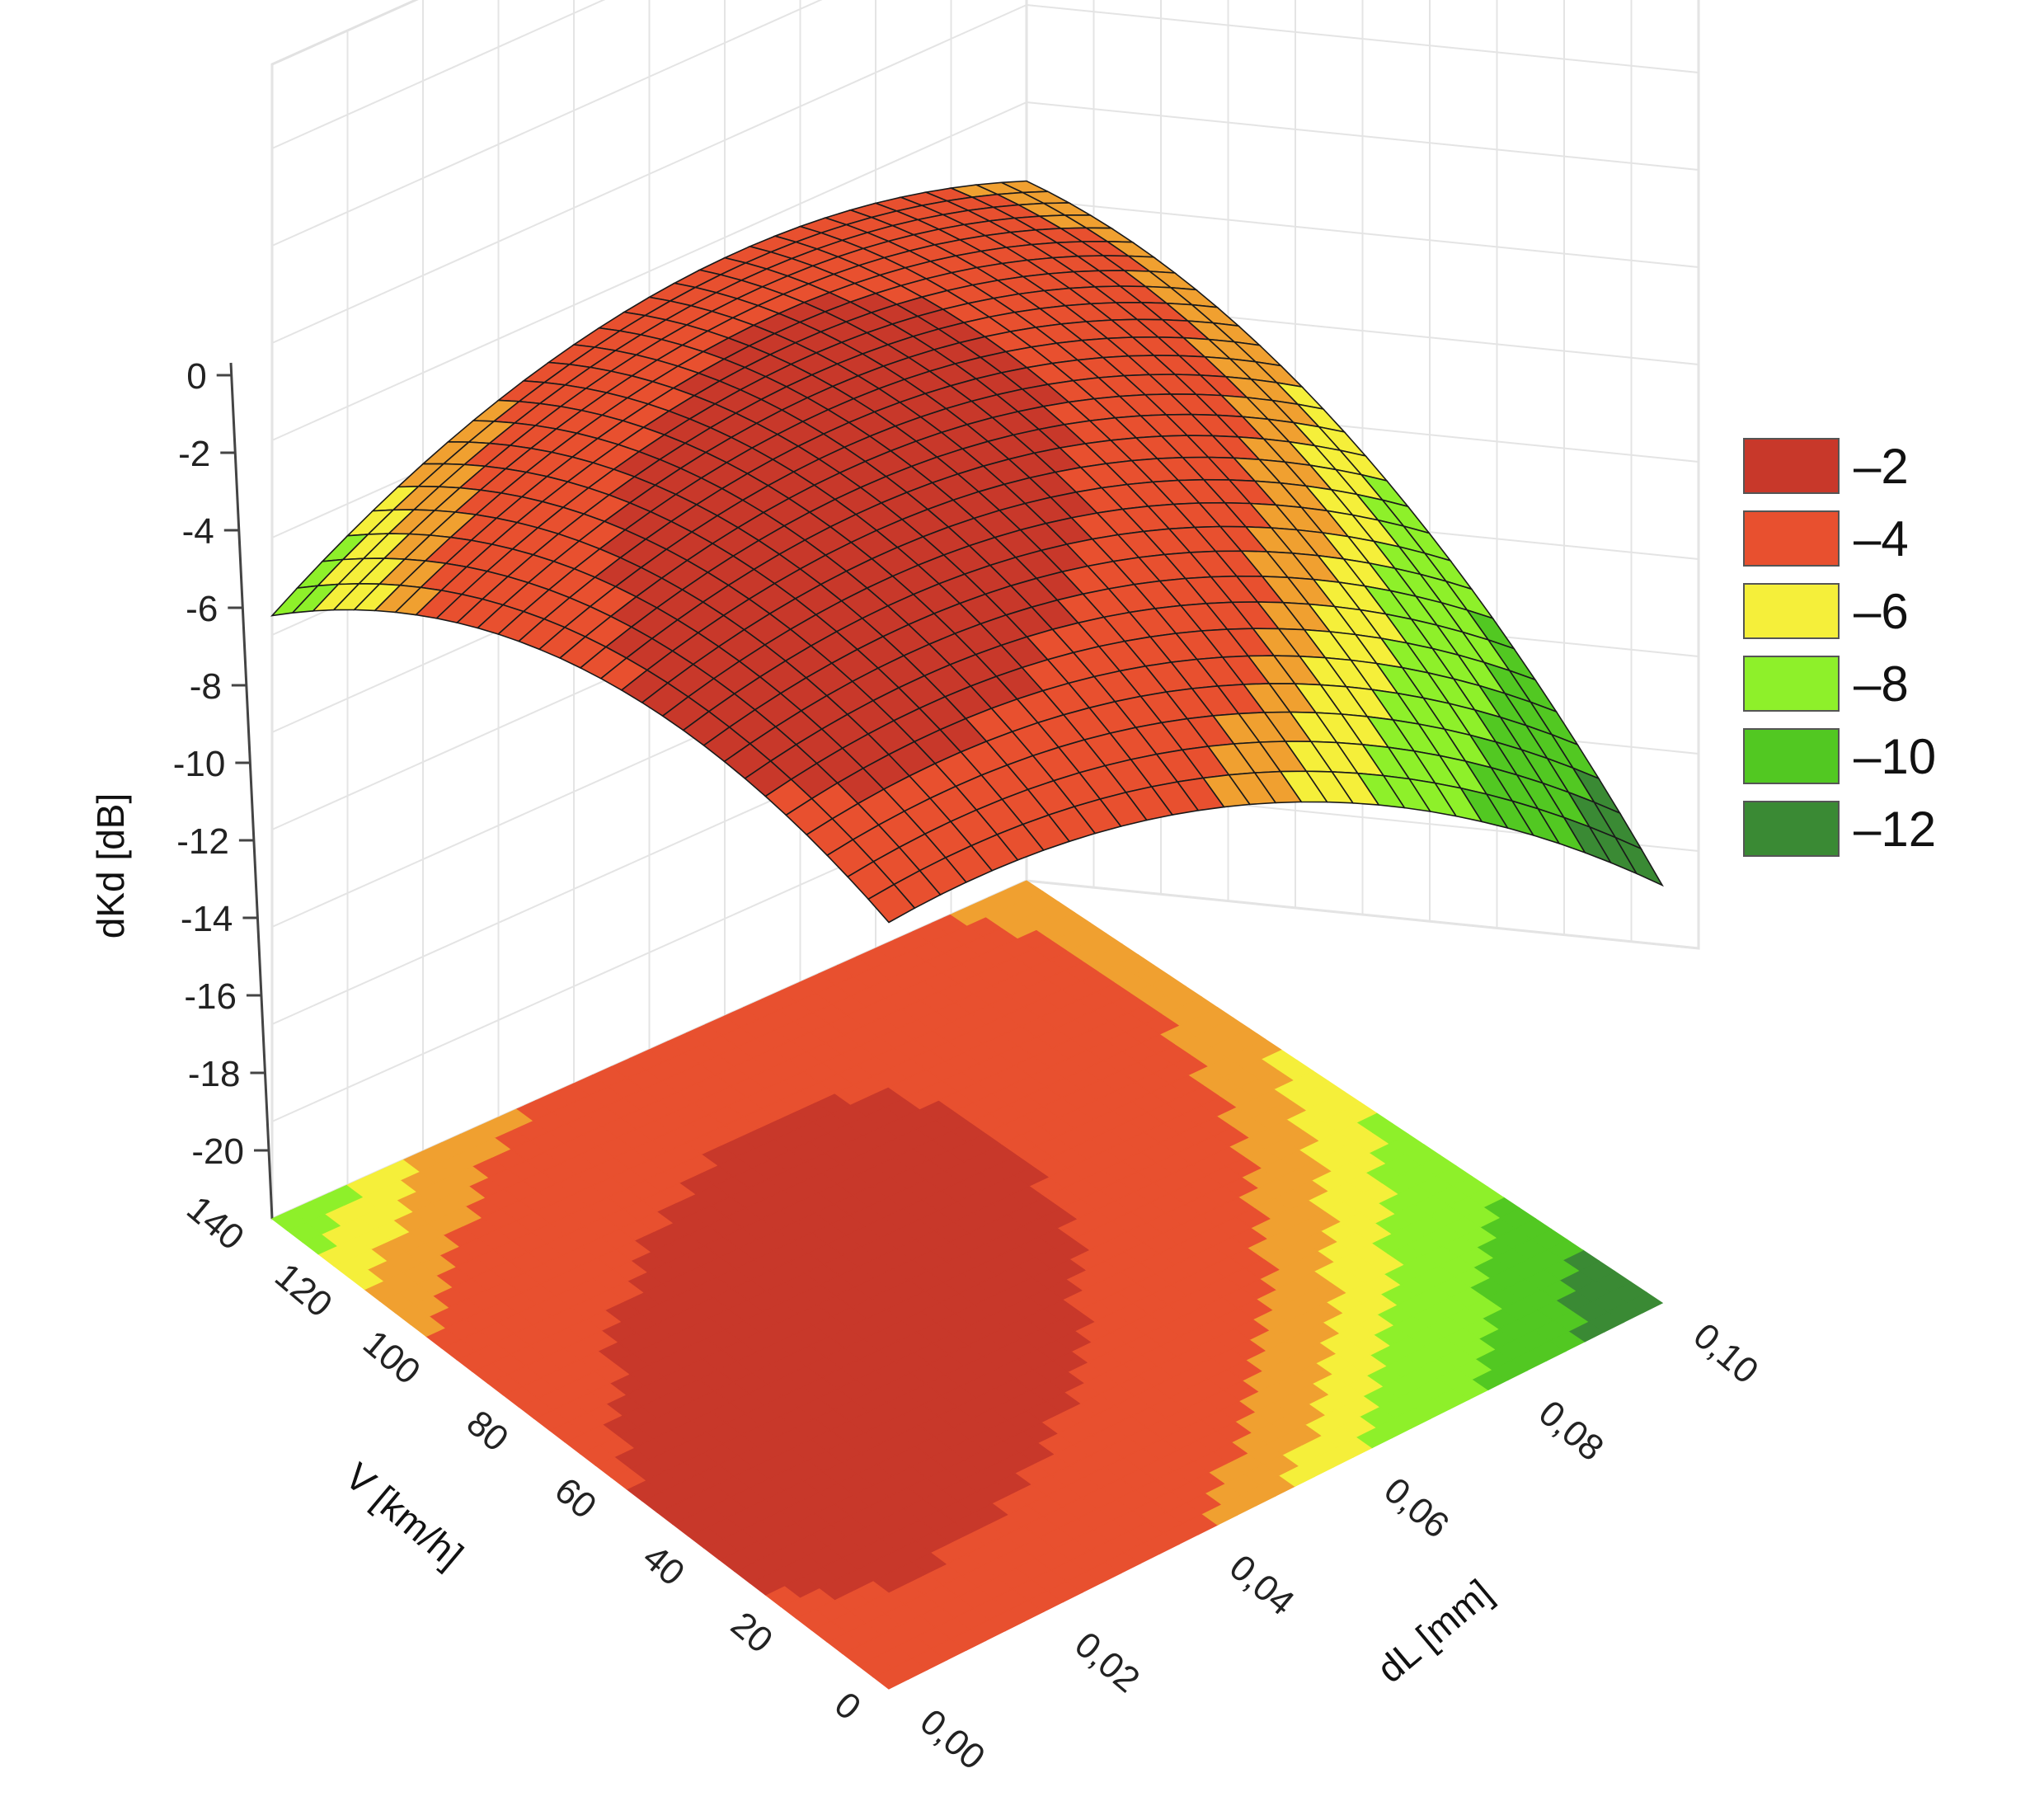 This screenshot has height=1820, width=2030. I want to click on v-tick-label: 120, so click(303, 1290).